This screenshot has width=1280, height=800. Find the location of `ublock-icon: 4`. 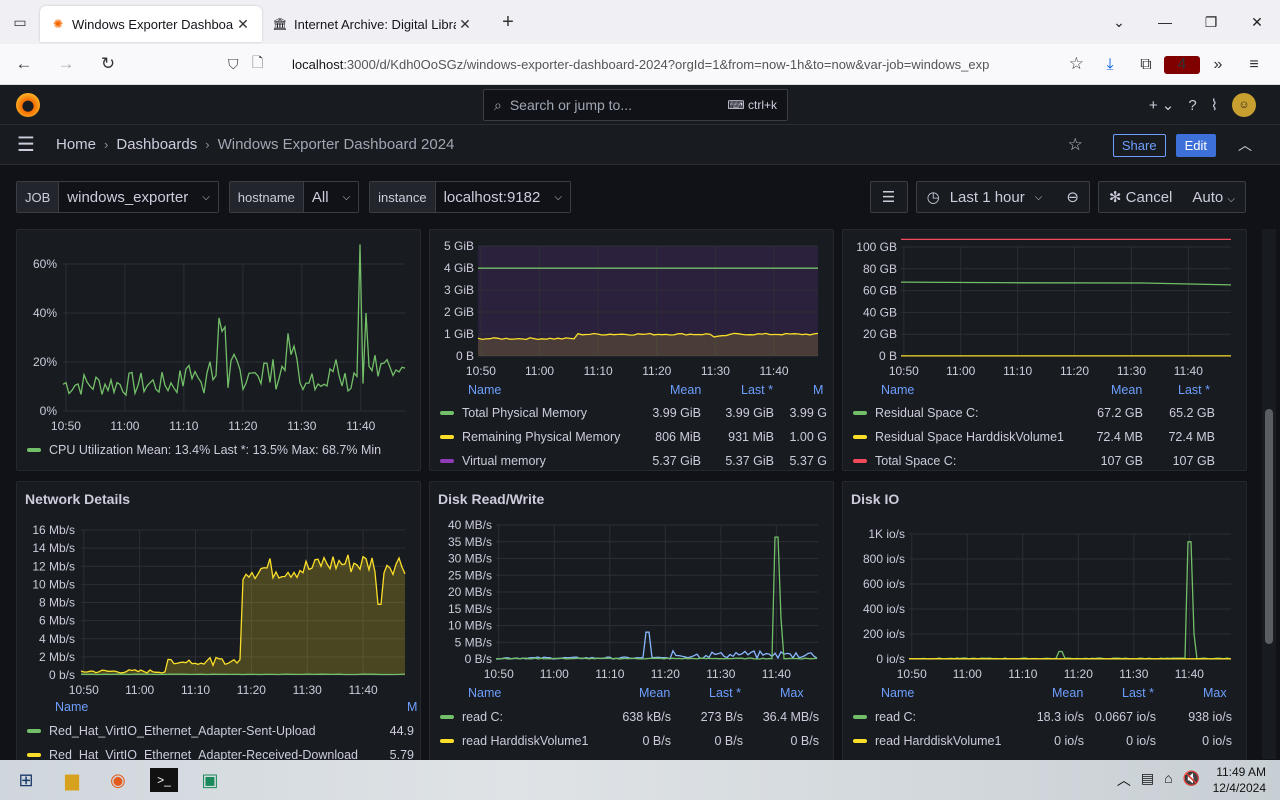

ublock-icon: 4 is located at coordinates (1182, 64).